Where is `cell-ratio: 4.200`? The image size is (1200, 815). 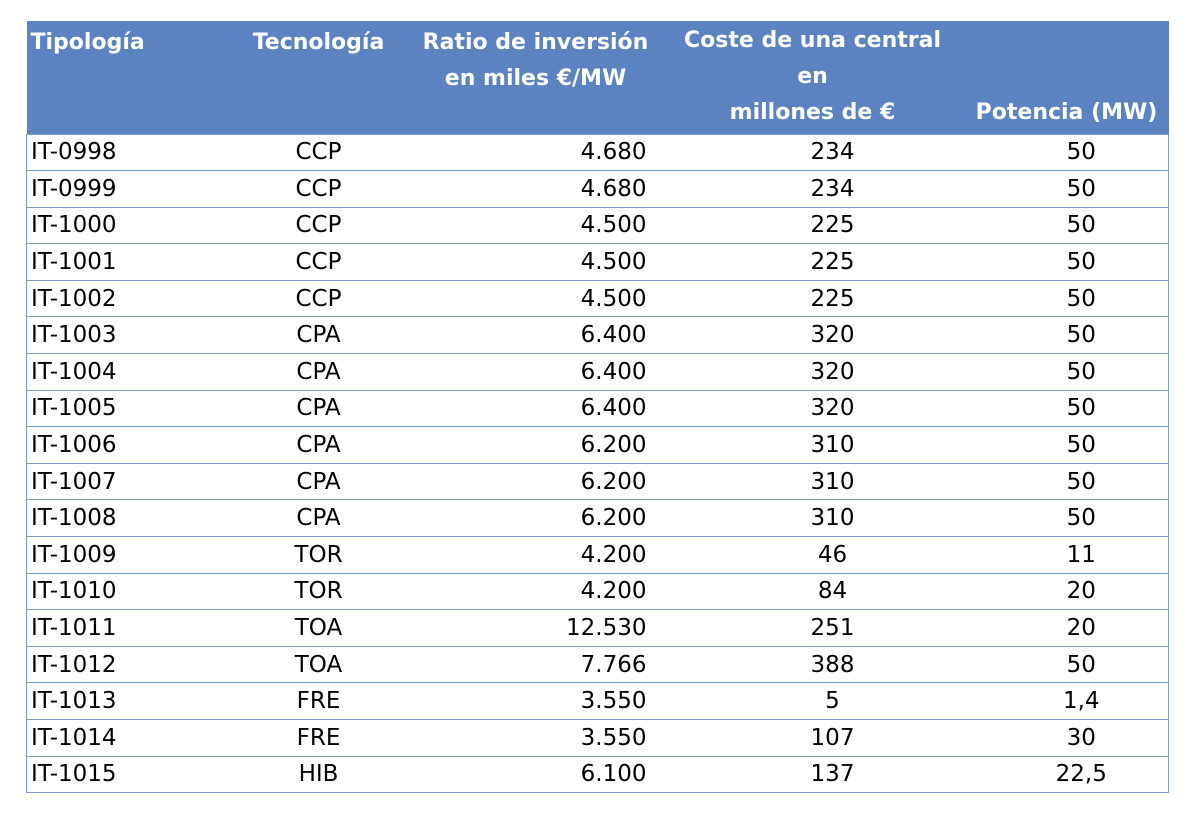
cell-ratio: 4.200 is located at coordinates (535, 555).